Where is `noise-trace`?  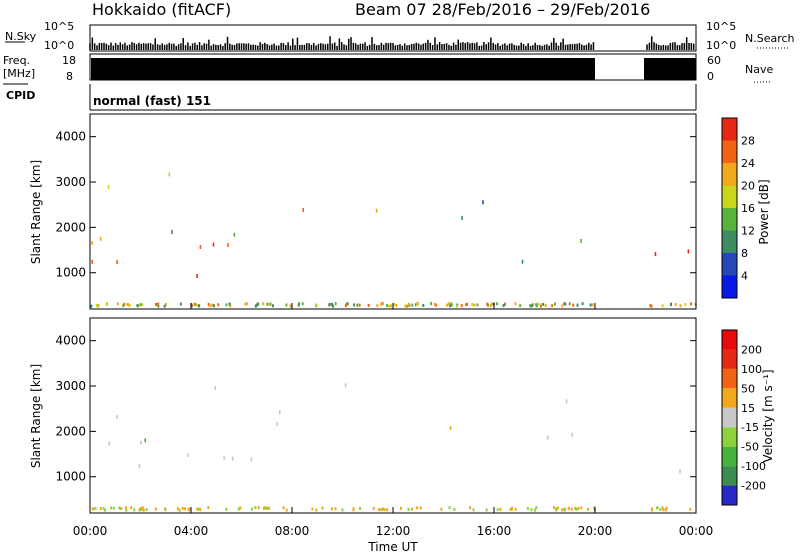
noise-trace is located at coordinates (392, 43).